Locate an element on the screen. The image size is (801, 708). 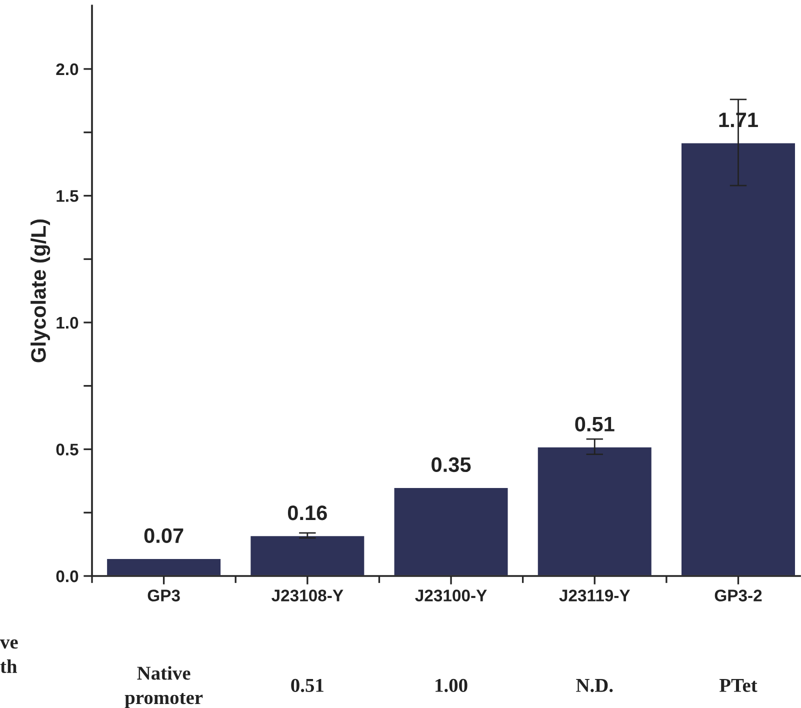
text: 1.00 is located at coordinates (452, 685).